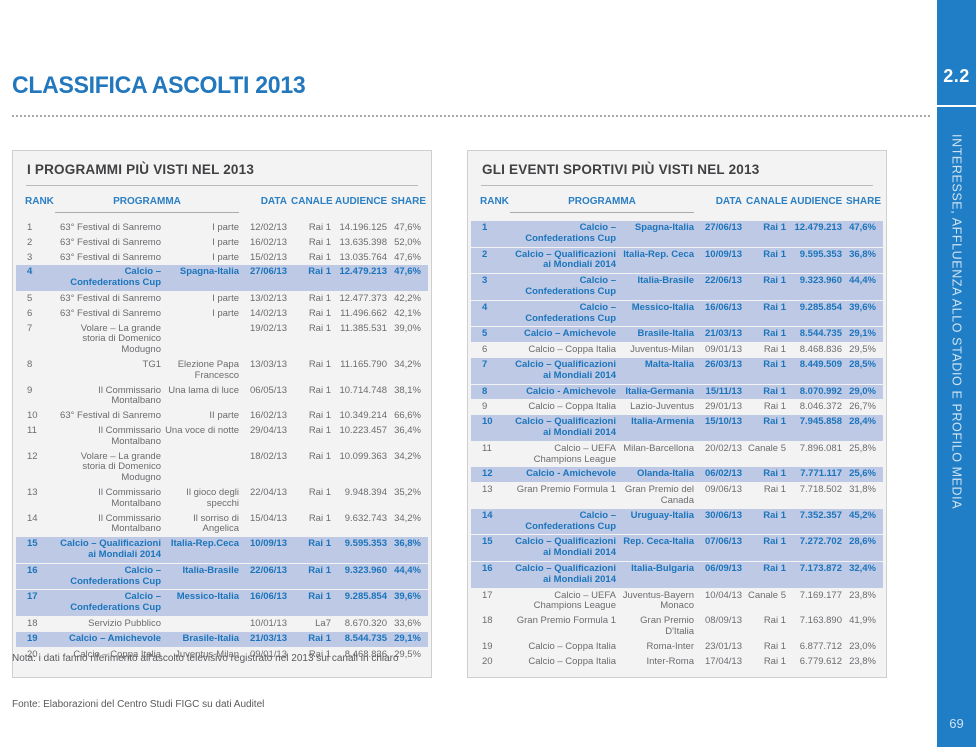  What do you see at coordinates (862, 350) in the screenshot?
I see `cell-share: 29,5%` at bounding box center [862, 350].